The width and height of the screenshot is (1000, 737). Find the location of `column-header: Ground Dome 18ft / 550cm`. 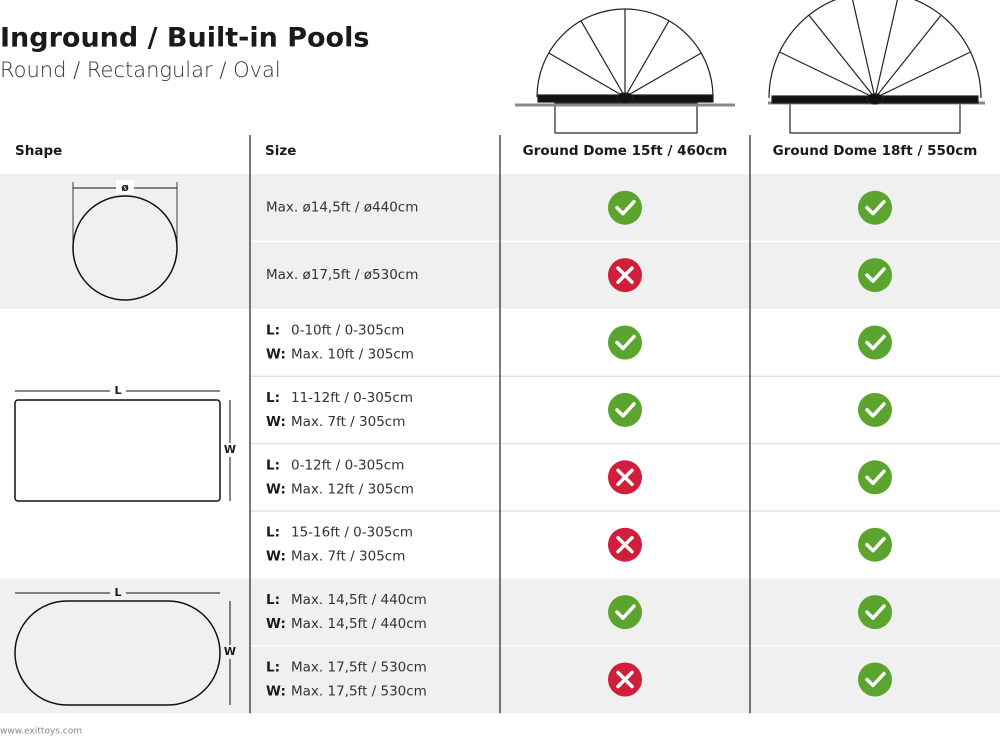

column-header: Ground Dome 18ft / 550cm is located at coordinates (875, 151).